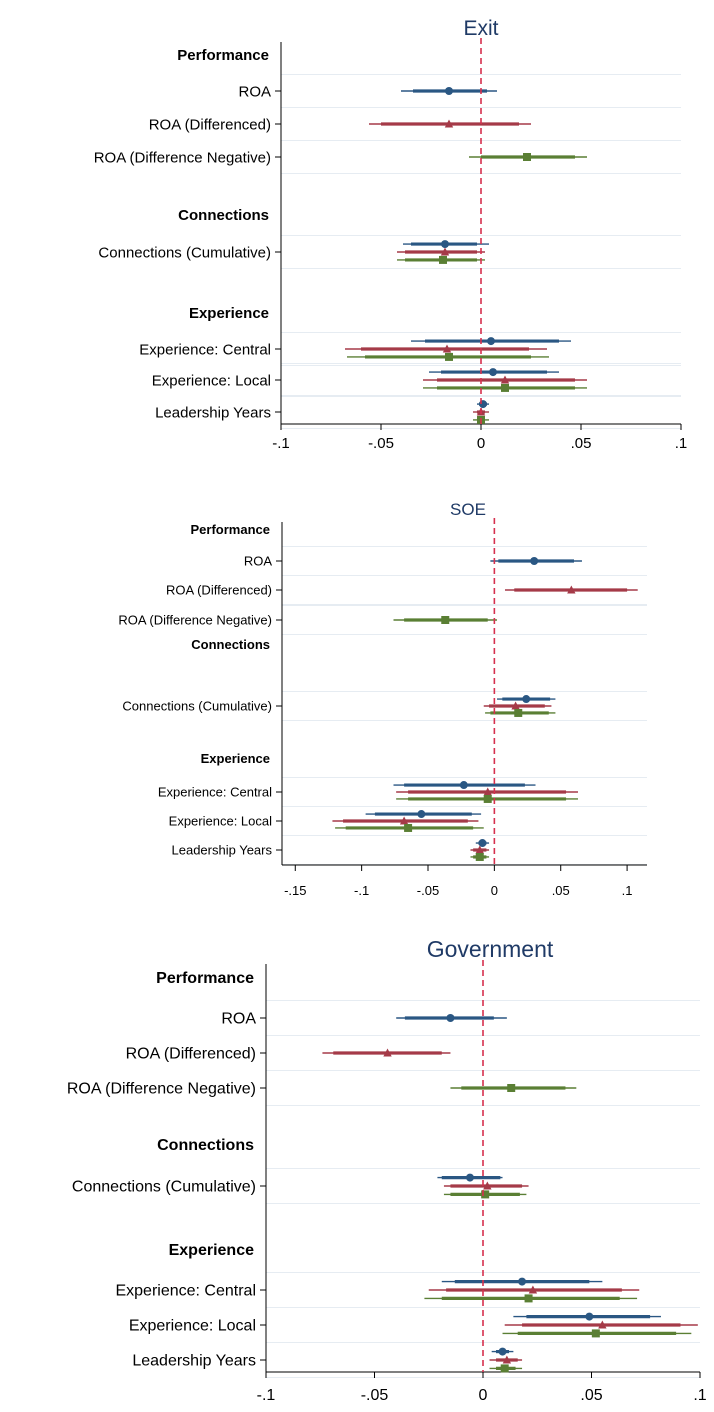 Image resolution: width=714 pixels, height=1412 pixels. Describe the element at coordinates (230, 644) in the screenshot. I see `soe-group-heading: Connections` at that location.